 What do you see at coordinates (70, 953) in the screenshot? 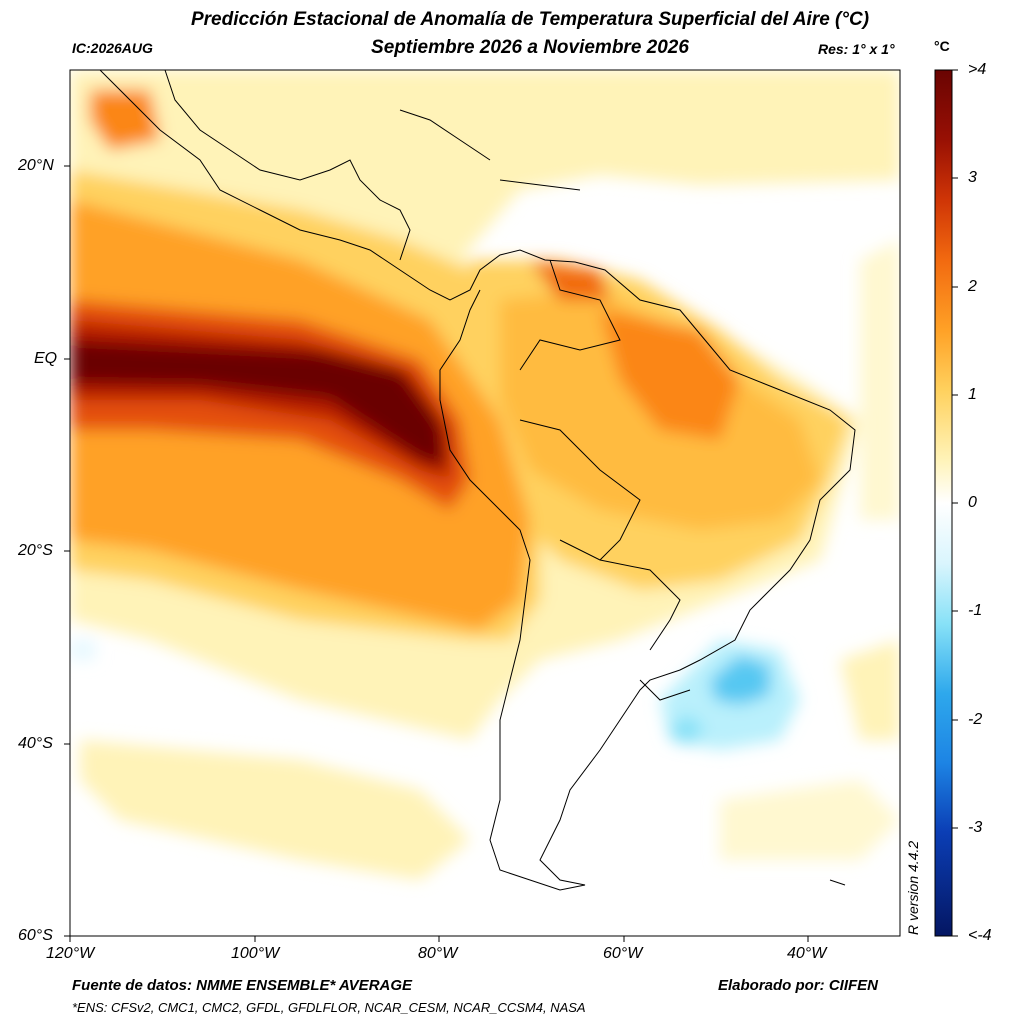
I see `lon-label: 120°W` at bounding box center [70, 953].